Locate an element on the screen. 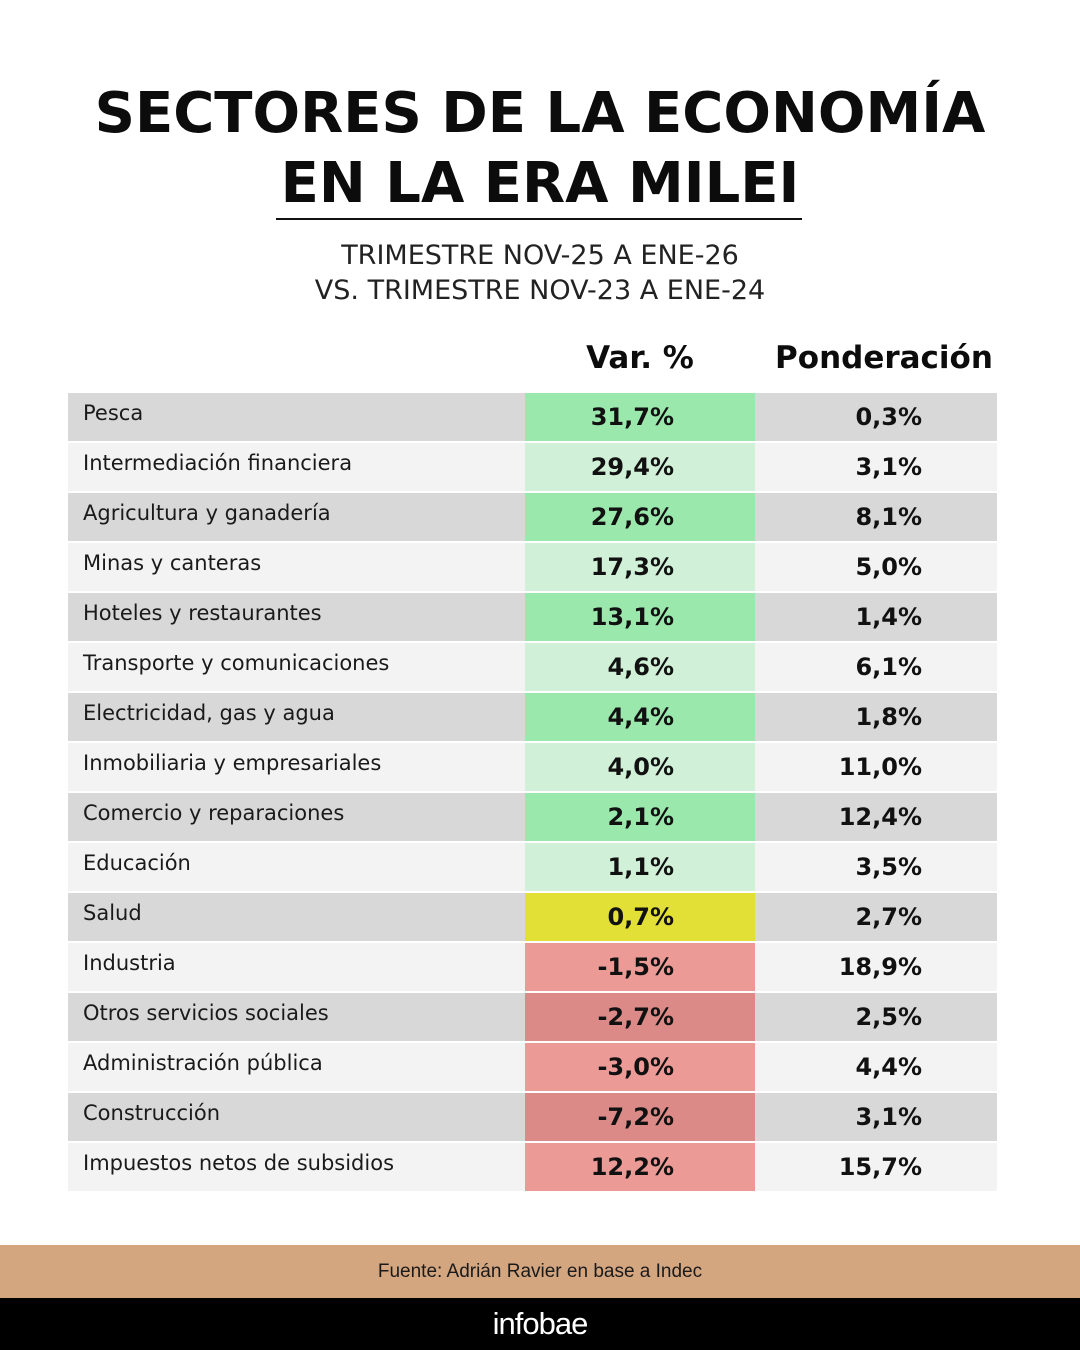 The height and width of the screenshot is (1350, 1080). table-row: Agricultura y ganadería 27,6% 8,1% is located at coordinates (532, 517).